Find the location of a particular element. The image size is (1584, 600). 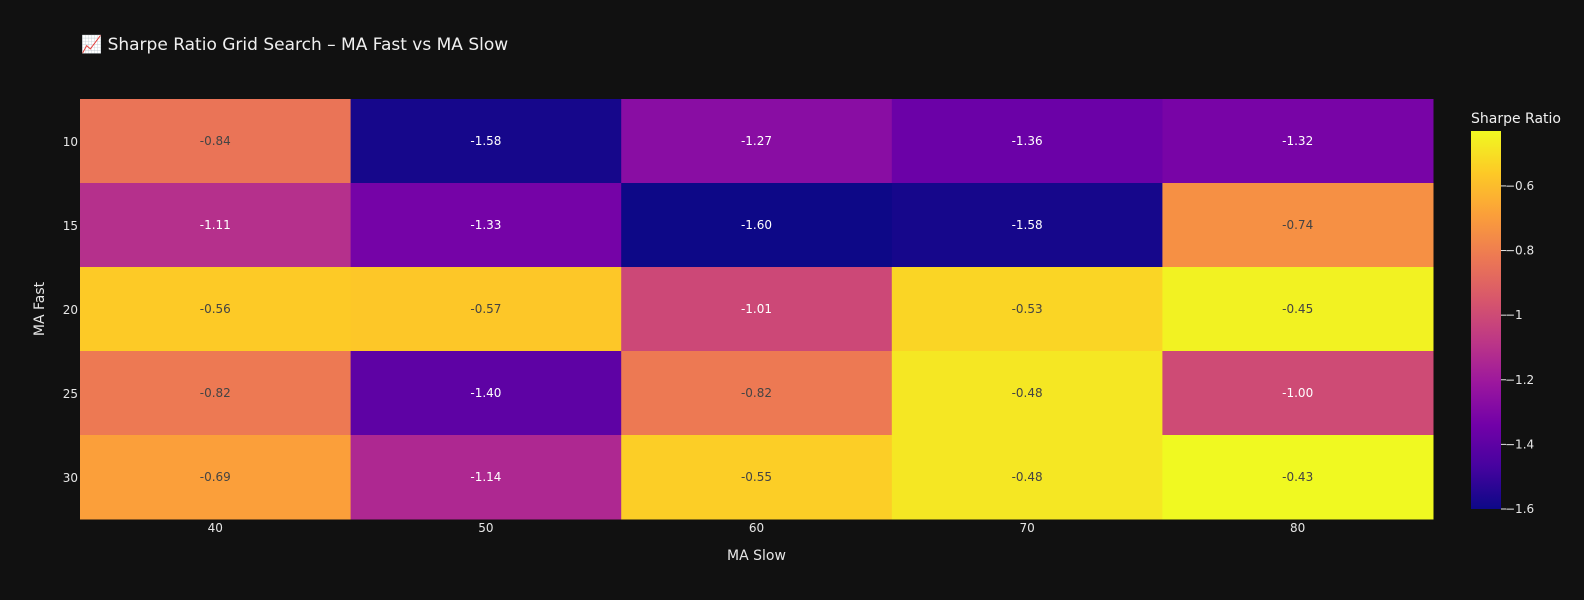

cell-value-label: -1.32 is located at coordinates (1297, 141).